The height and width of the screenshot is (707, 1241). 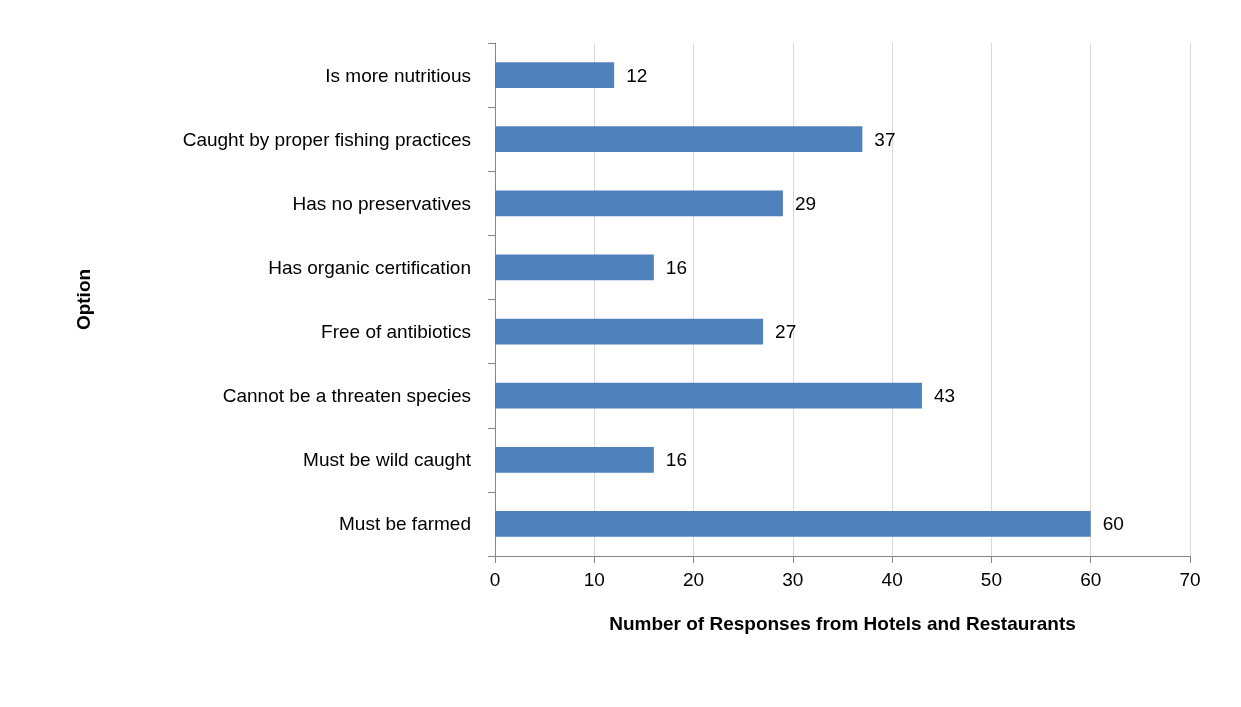 What do you see at coordinates (892, 579) in the screenshot?
I see `x-tick-label: 40` at bounding box center [892, 579].